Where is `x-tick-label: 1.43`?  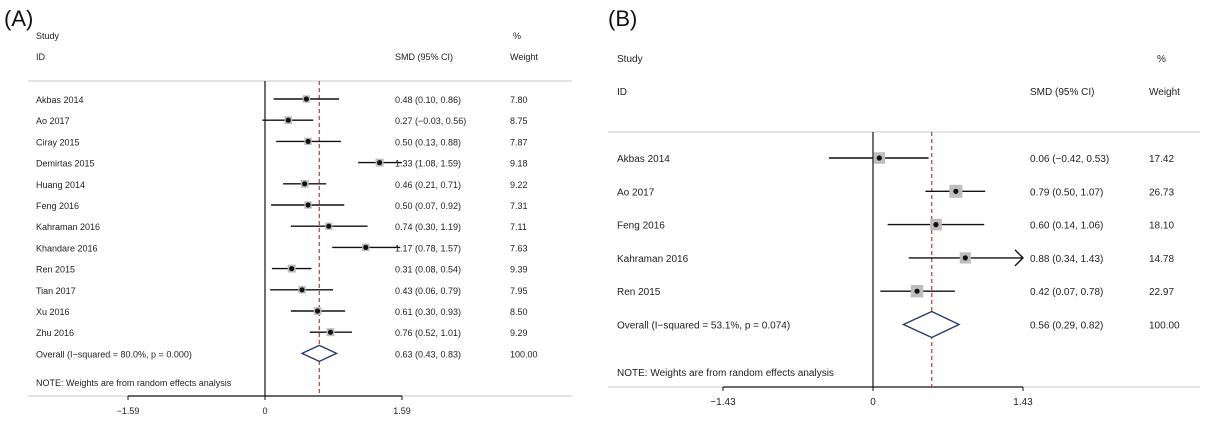
x-tick-label: 1.43 is located at coordinates (1023, 402).